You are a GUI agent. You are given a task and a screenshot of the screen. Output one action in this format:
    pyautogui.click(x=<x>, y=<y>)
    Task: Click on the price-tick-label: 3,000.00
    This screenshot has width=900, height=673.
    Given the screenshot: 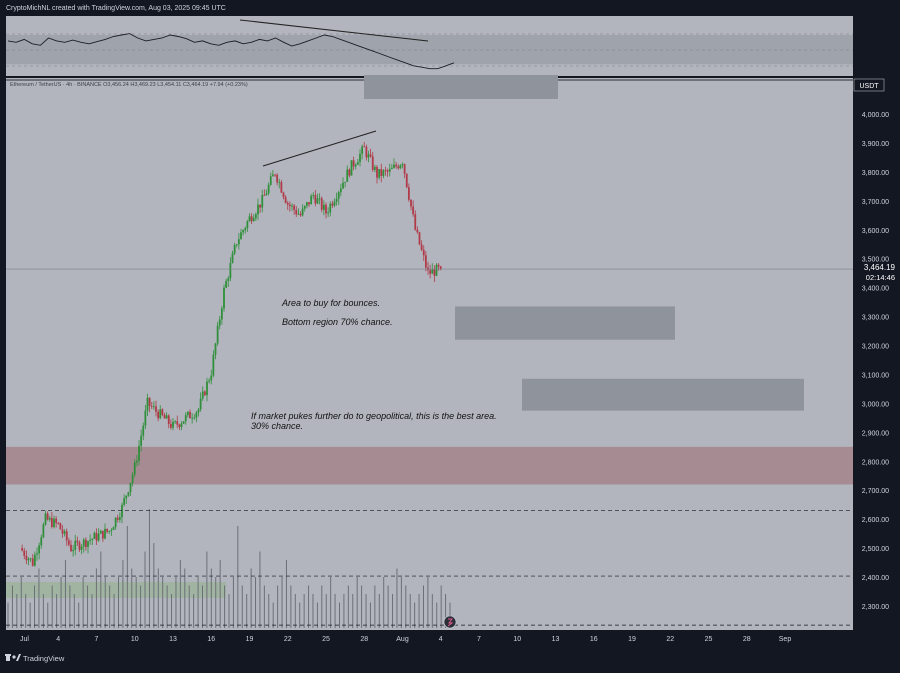 What is the action you would take?
    pyautogui.click(x=875, y=404)
    